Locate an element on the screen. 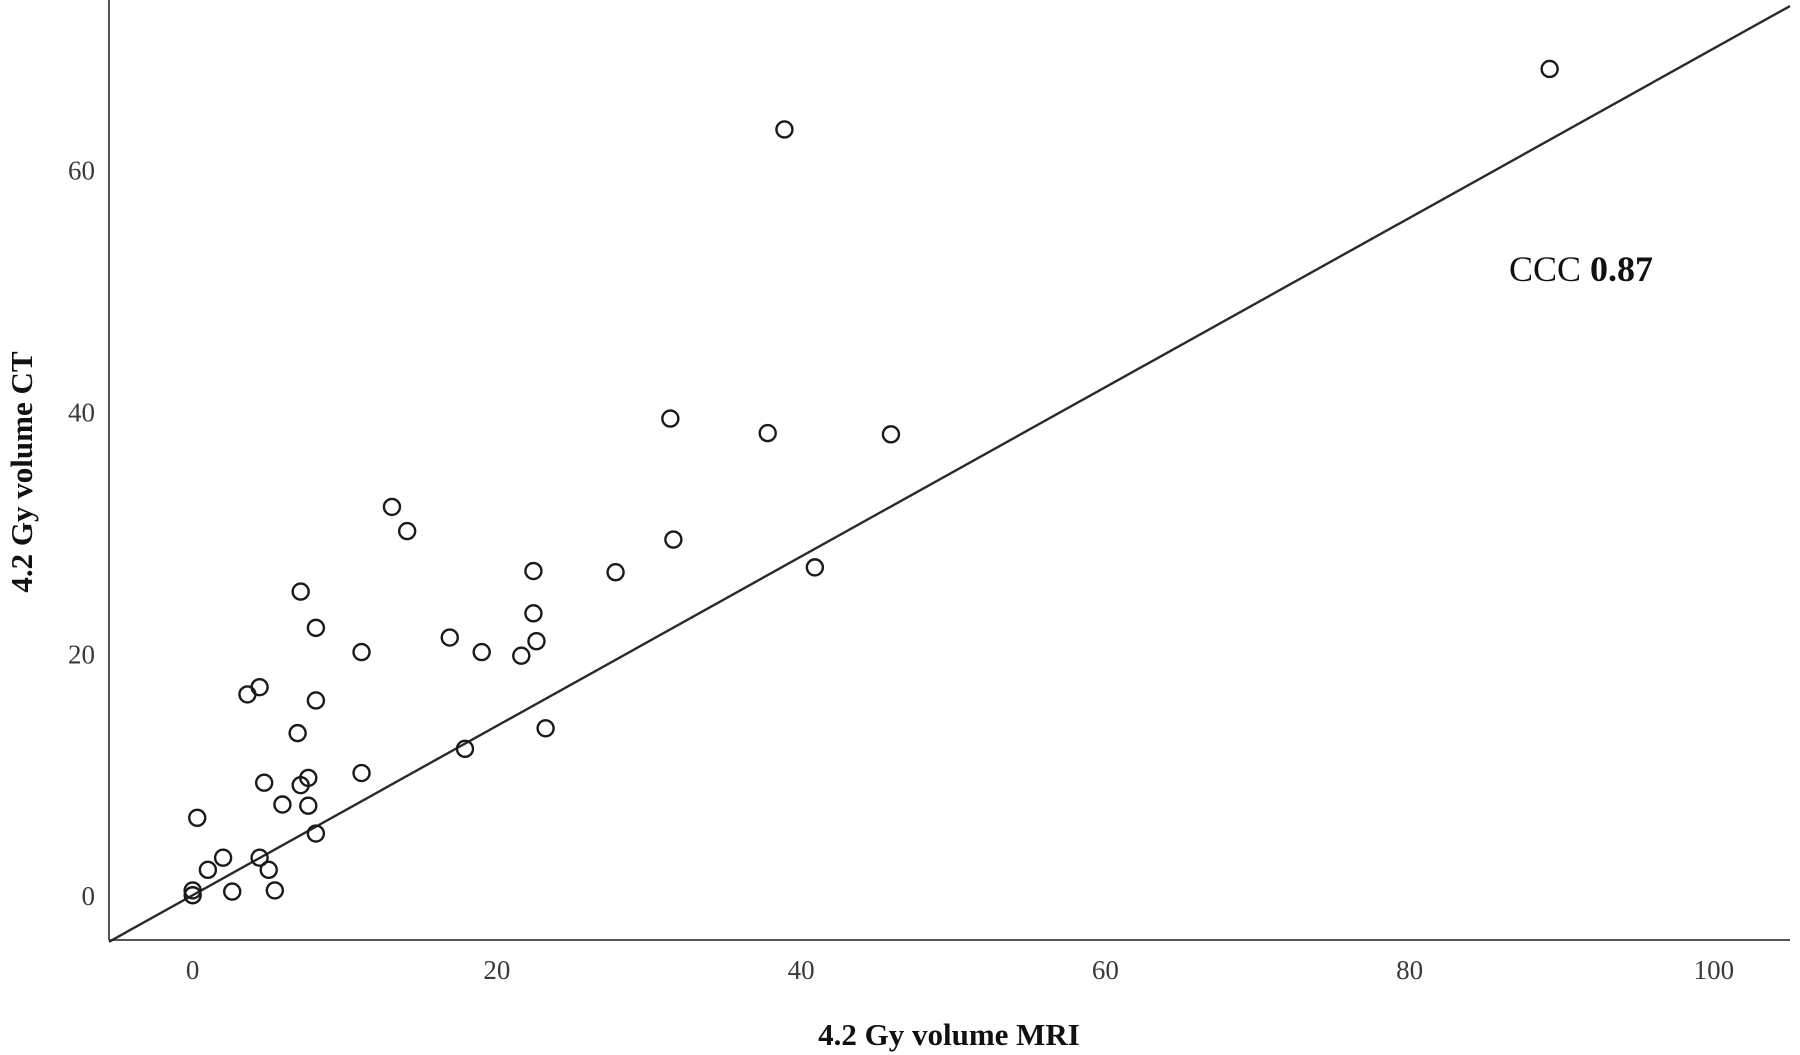 This screenshot has width=1800, height=1055. x-tick-label: 80 is located at coordinates (1409, 970).